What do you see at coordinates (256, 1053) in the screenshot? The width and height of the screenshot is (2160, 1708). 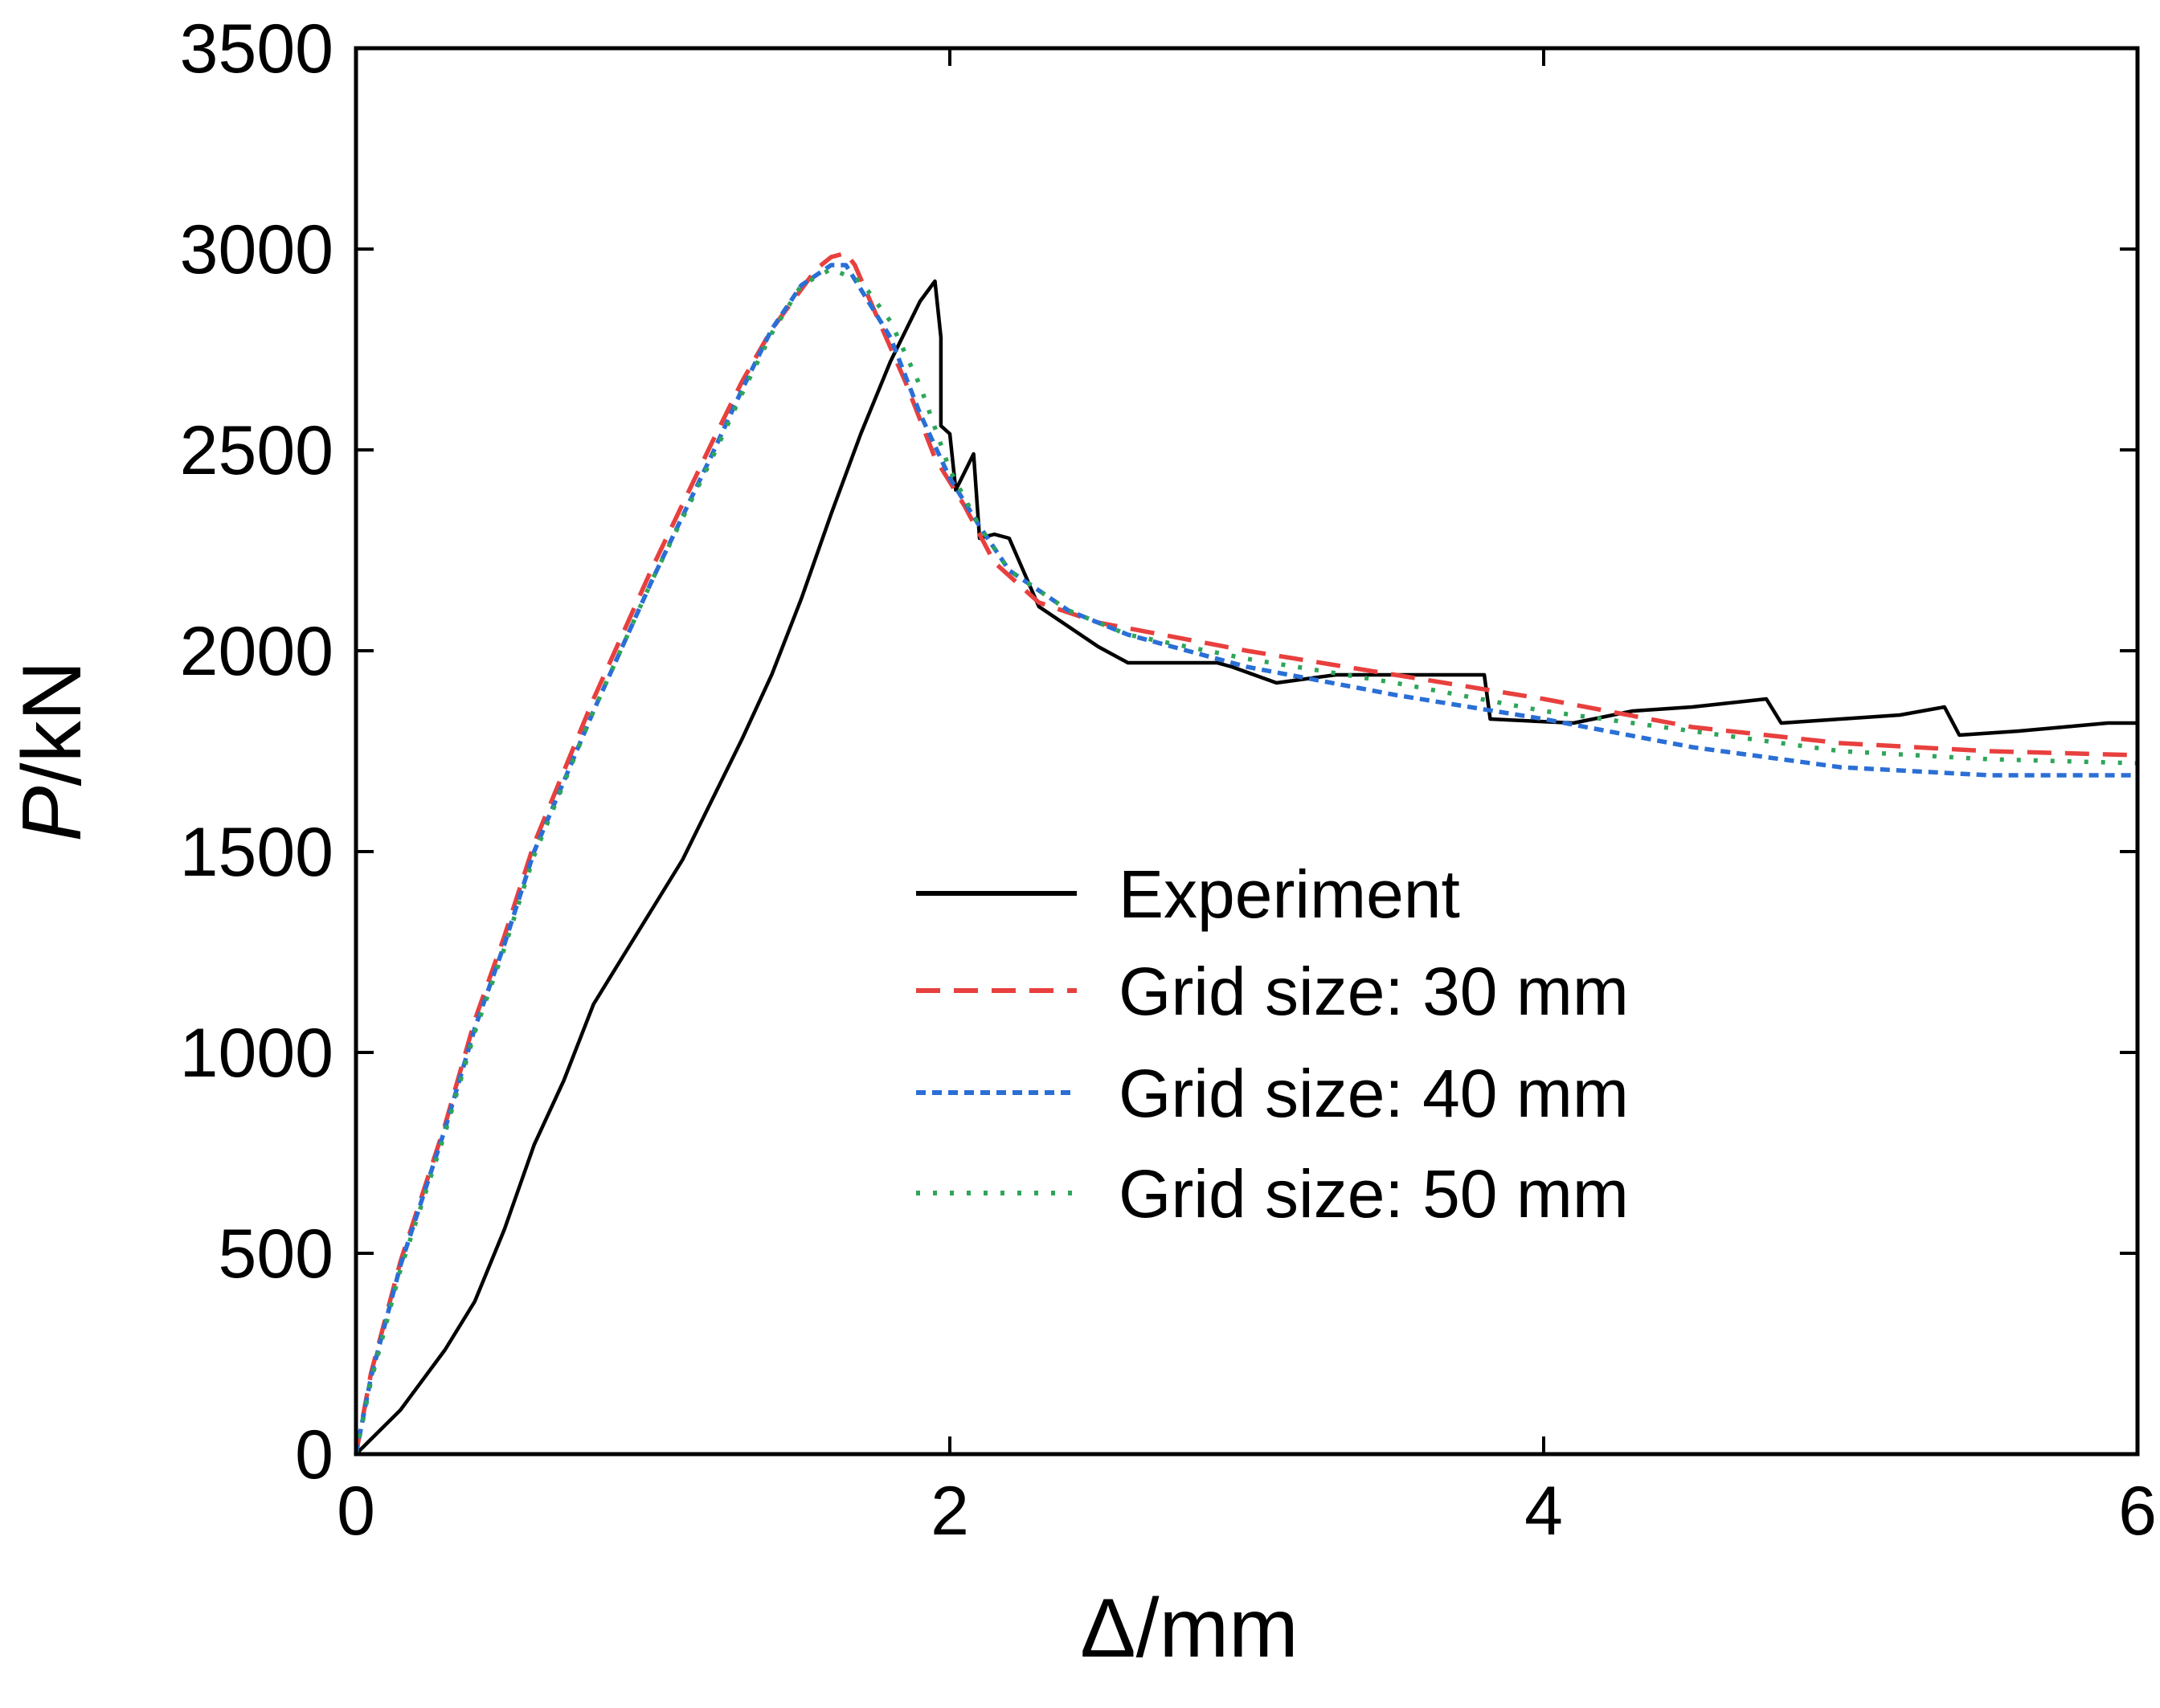 I see `y-tick-label: 1000` at bounding box center [256, 1053].